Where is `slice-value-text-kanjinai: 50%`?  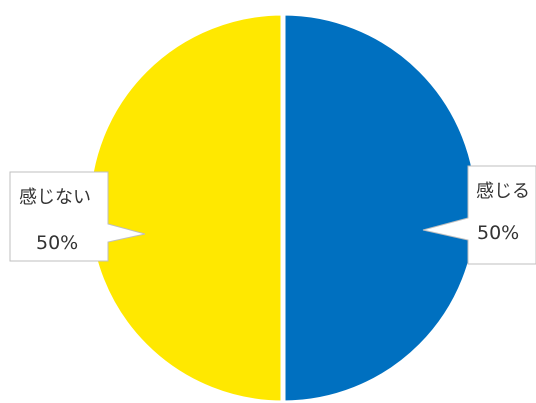
slice-value-text-kanjinai: 50% is located at coordinates (57, 243).